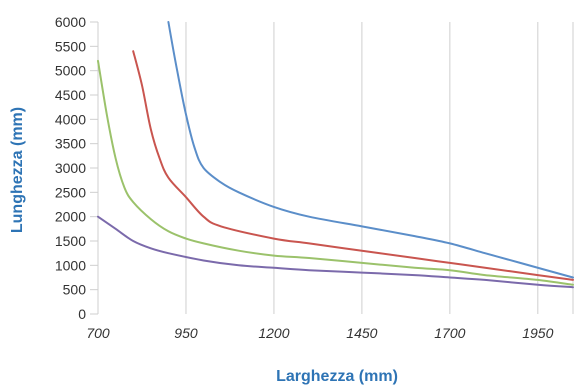 The image size is (574, 389). I want to click on y-tick-label-8: 4000, so click(70, 119).